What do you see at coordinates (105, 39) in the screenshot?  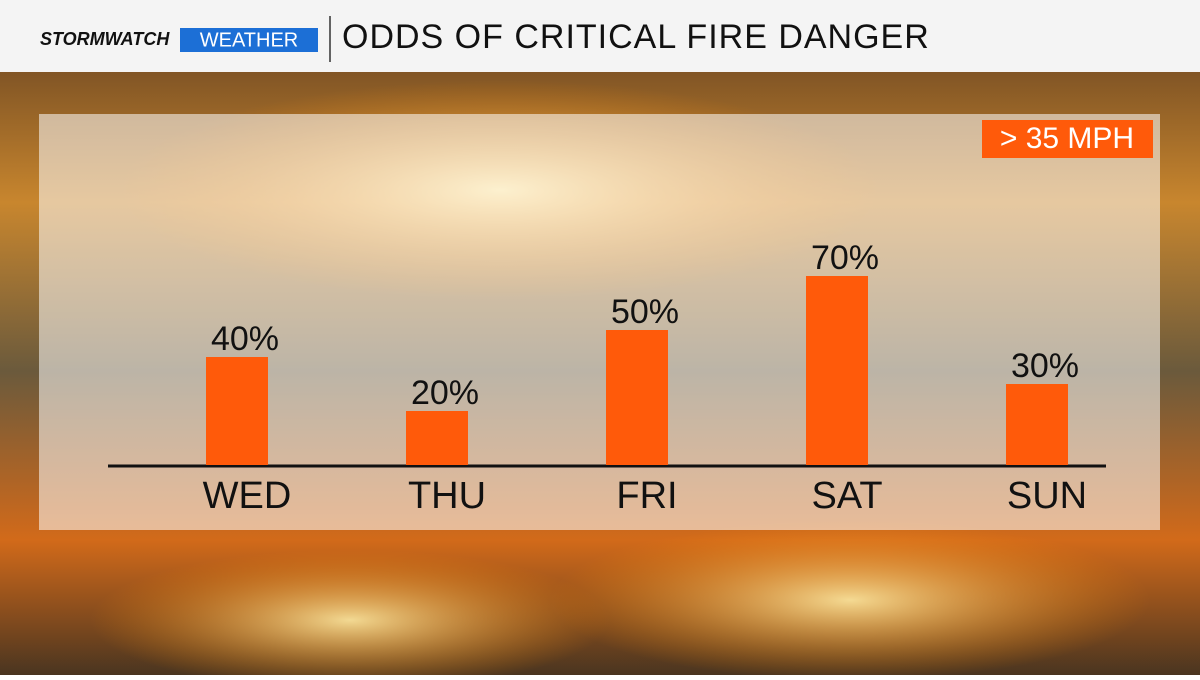 I see `brand-name: STORMWATCH` at bounding box center [105, 39].